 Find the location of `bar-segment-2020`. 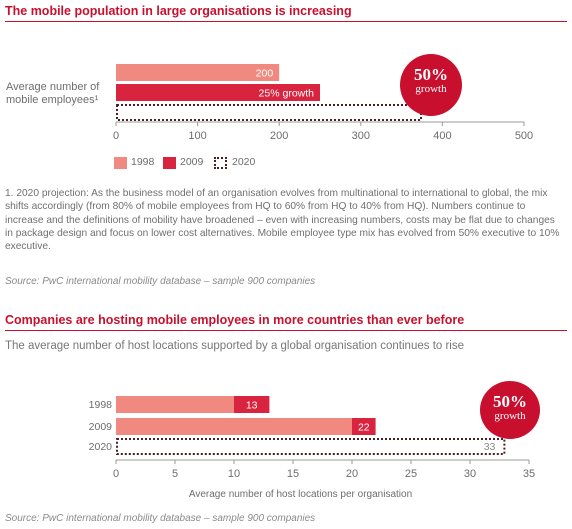

bar-segment-2020 is located at coordinates (311, 446).